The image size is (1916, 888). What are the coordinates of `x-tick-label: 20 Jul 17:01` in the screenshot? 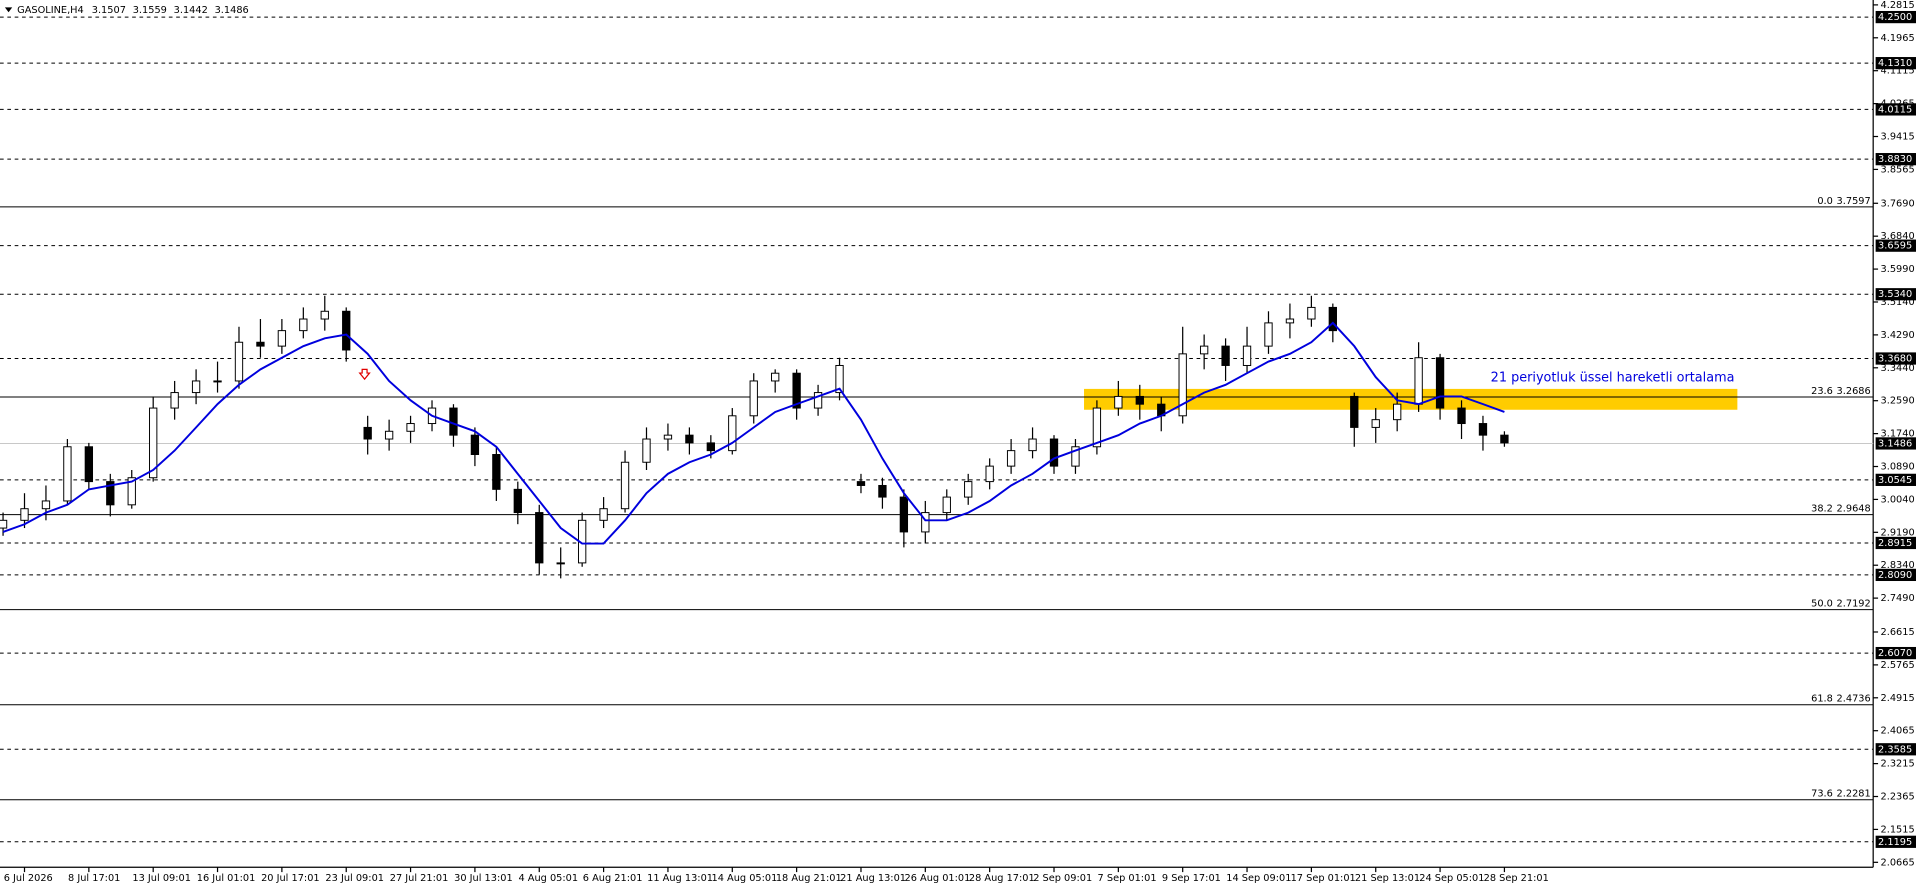 It's located at (290, 878).